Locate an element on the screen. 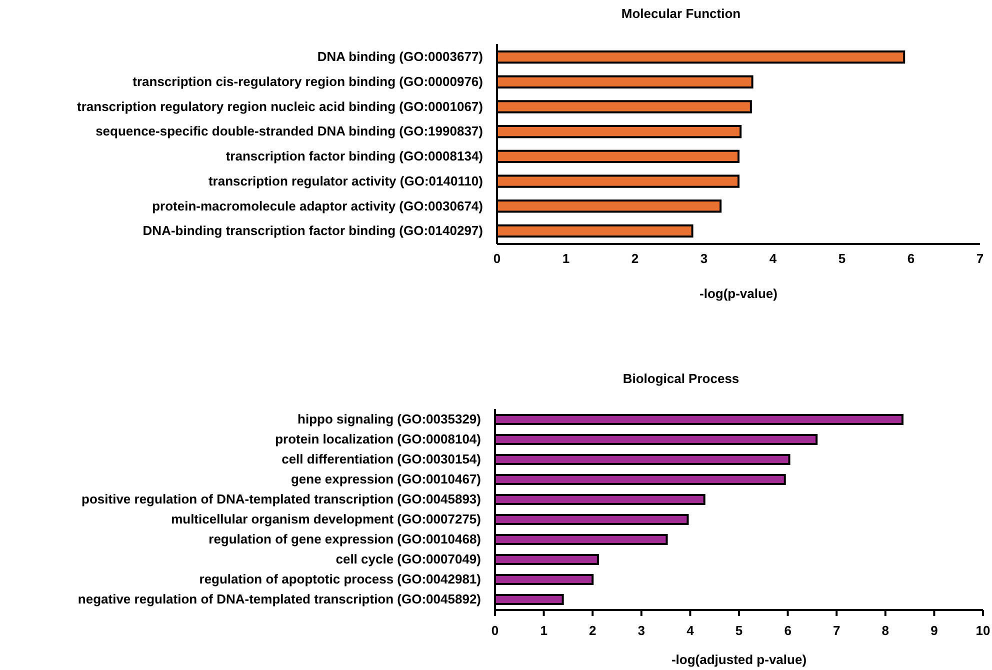 The height and width of the screenshot is (670, 992). y-tick-label: protein localization (GO:0008104) is located at coordinates (378, 439).